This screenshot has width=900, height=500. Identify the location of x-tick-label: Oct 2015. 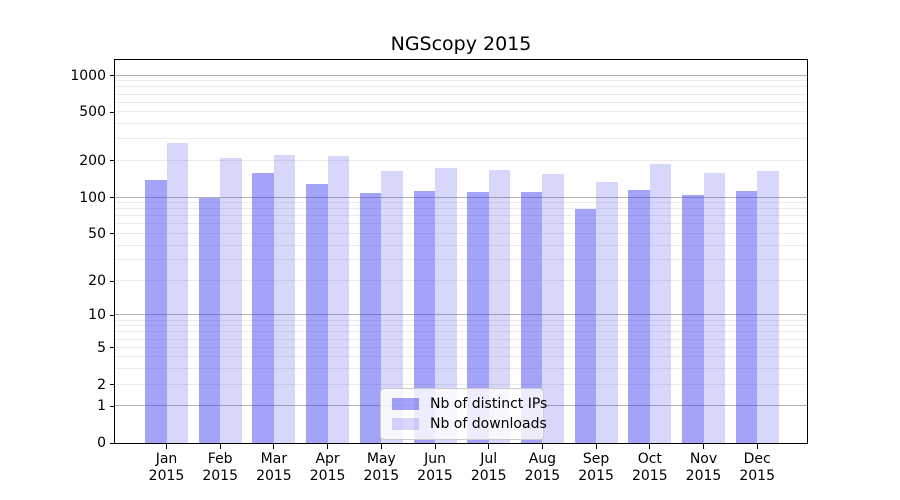
(649, 467).